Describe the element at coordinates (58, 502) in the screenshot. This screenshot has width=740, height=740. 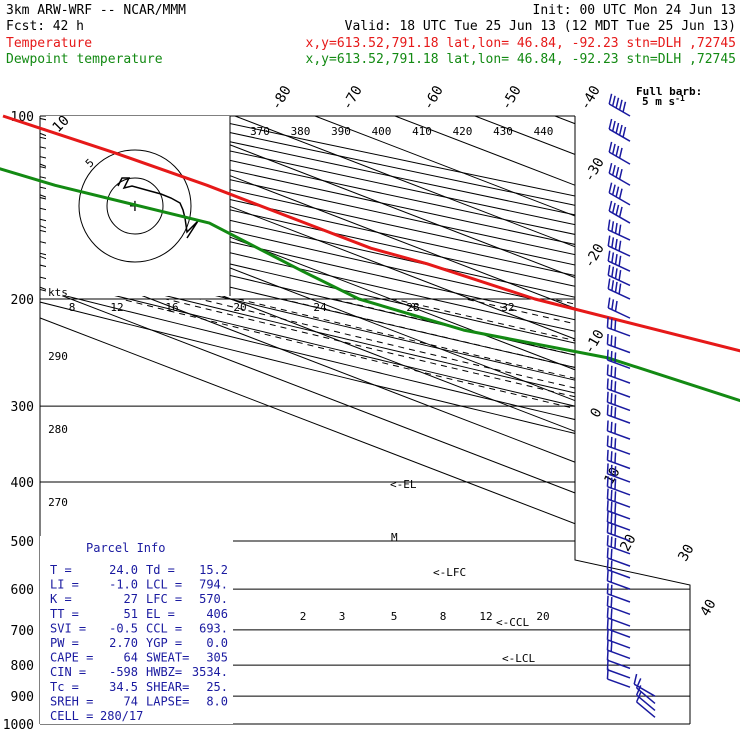
I see `theta-e-label: 270` at that location.